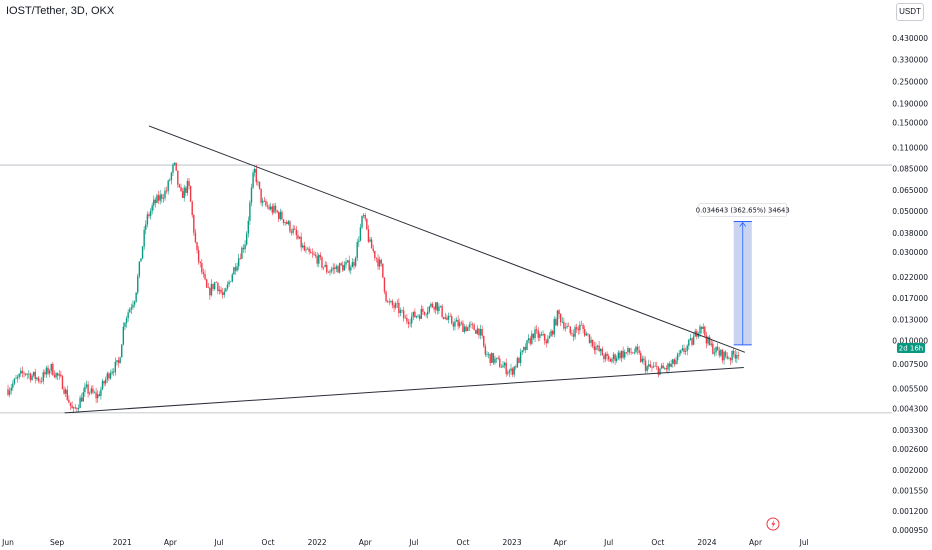  I want to click on measure-tool: 0.034643 (362.65%) 34643, so click(743, 274).